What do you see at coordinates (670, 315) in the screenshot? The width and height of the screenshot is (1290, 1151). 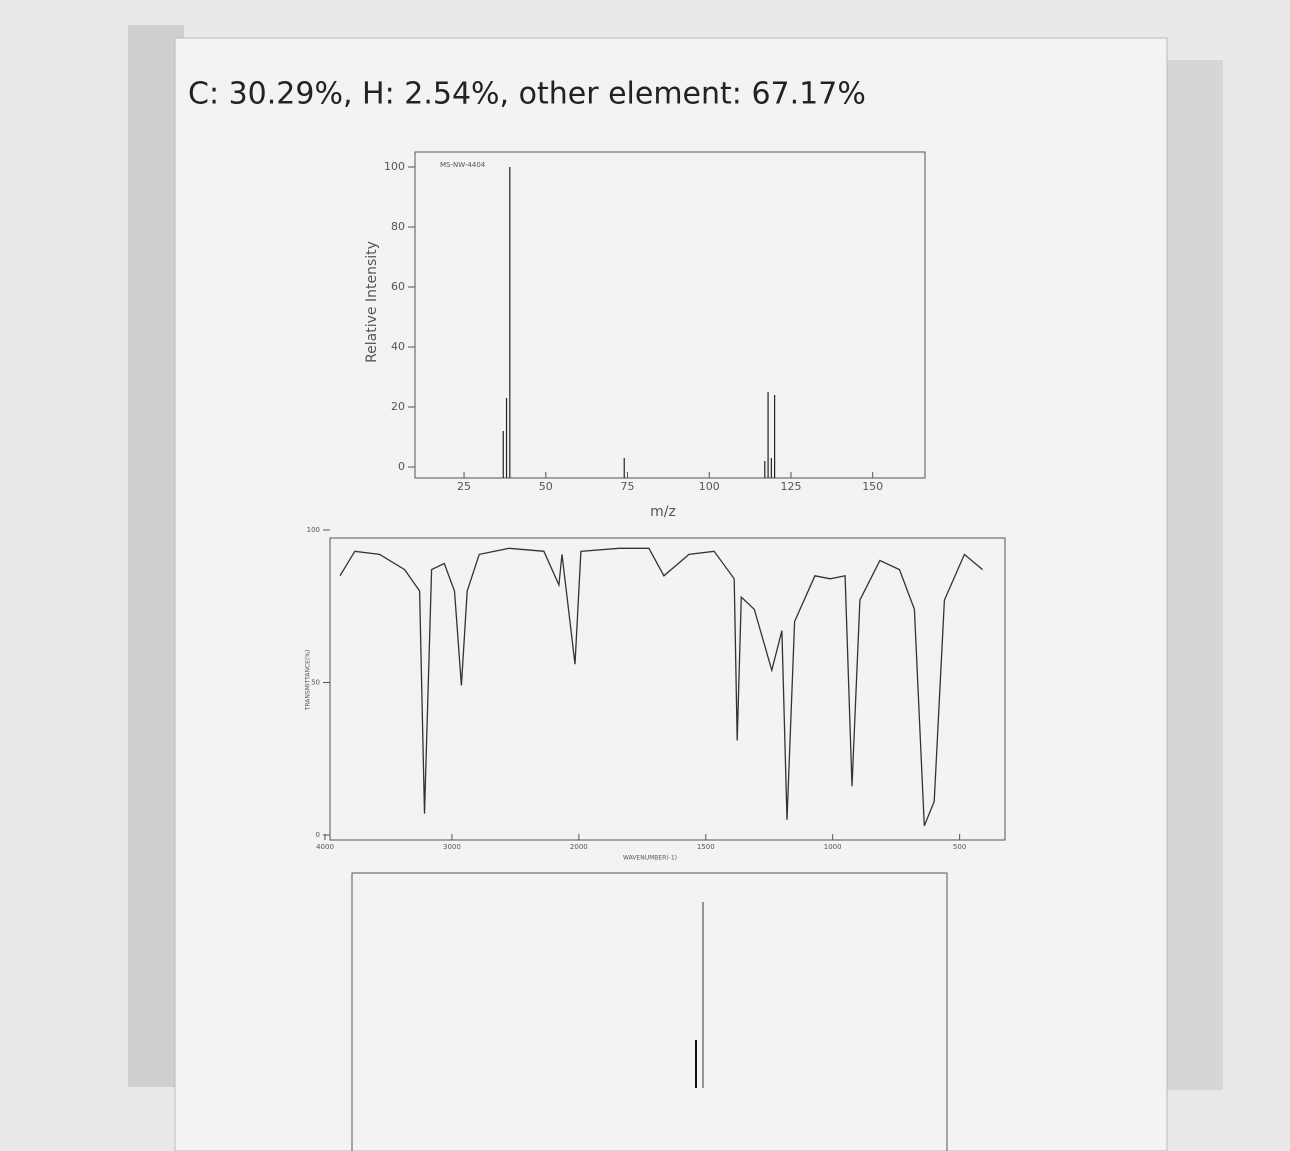 I see `ms-frame` at bounding box center [670, 315].